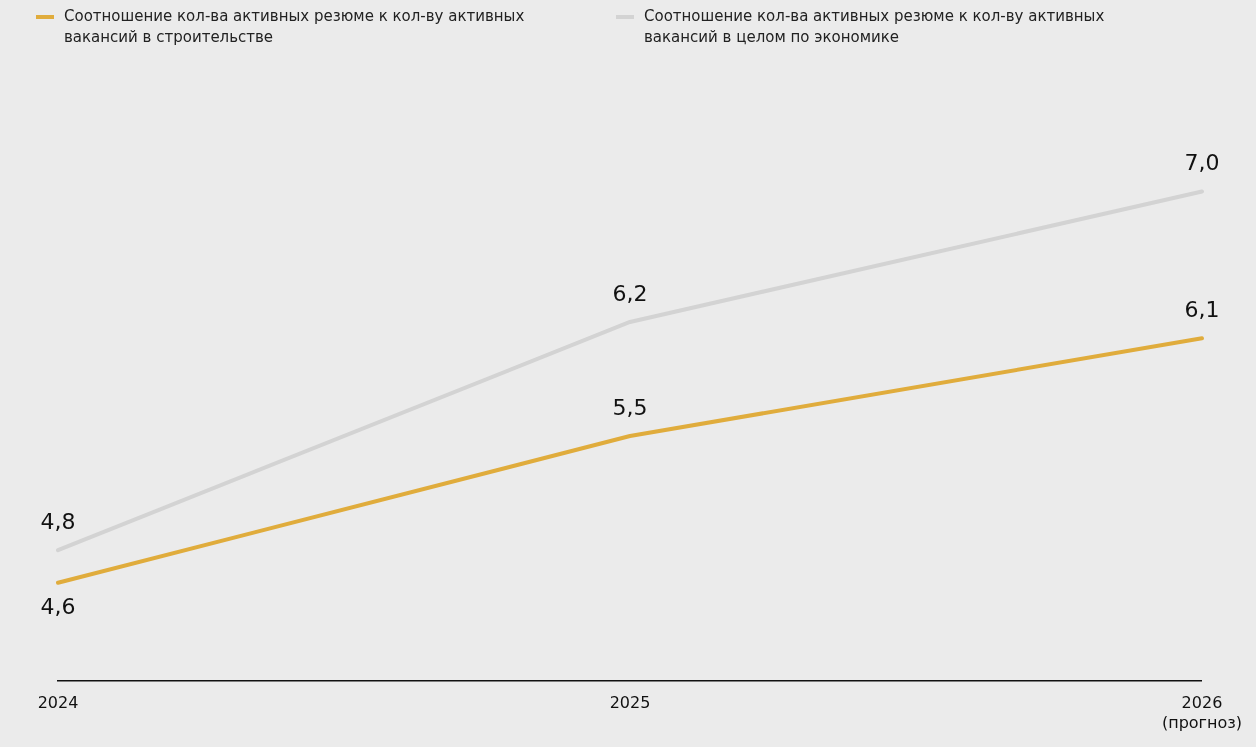  What do you see at coordinates (630, 703) in the screenshot?
I see `x-tick-label: 2025` at bounding box center [630, 703].